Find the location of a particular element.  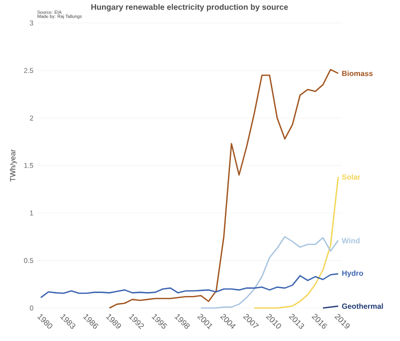

chart-title: Hungary renewable electricity production by source is located at coordinates (189, 8).